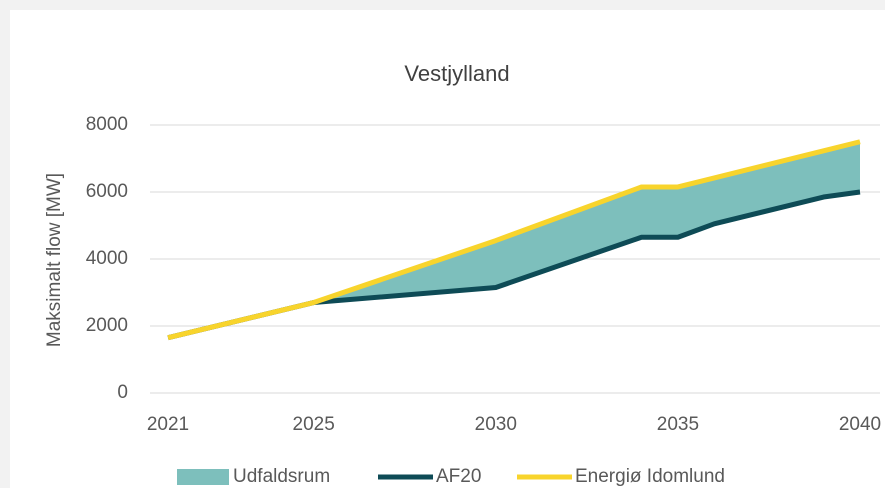  I want to click on x-tick-label: 2030, so click(496, 424).